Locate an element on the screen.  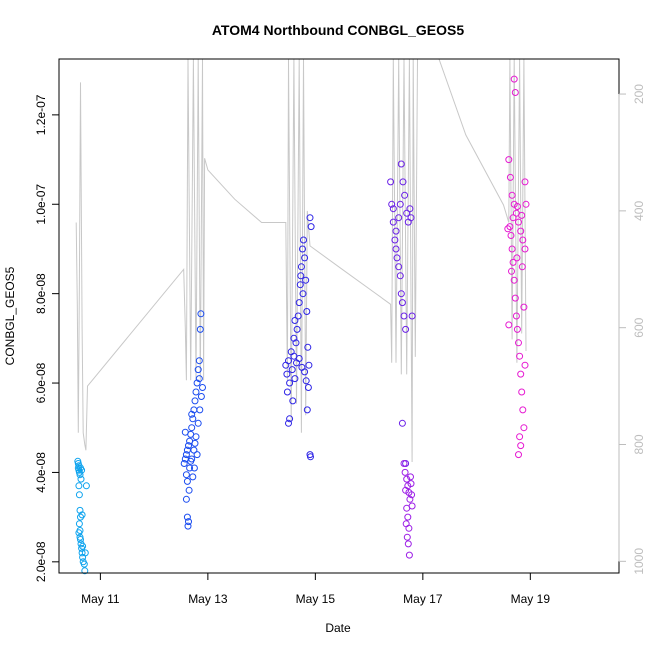
secondary-y-tick-label: 600 is located at coordinates (639, 327).